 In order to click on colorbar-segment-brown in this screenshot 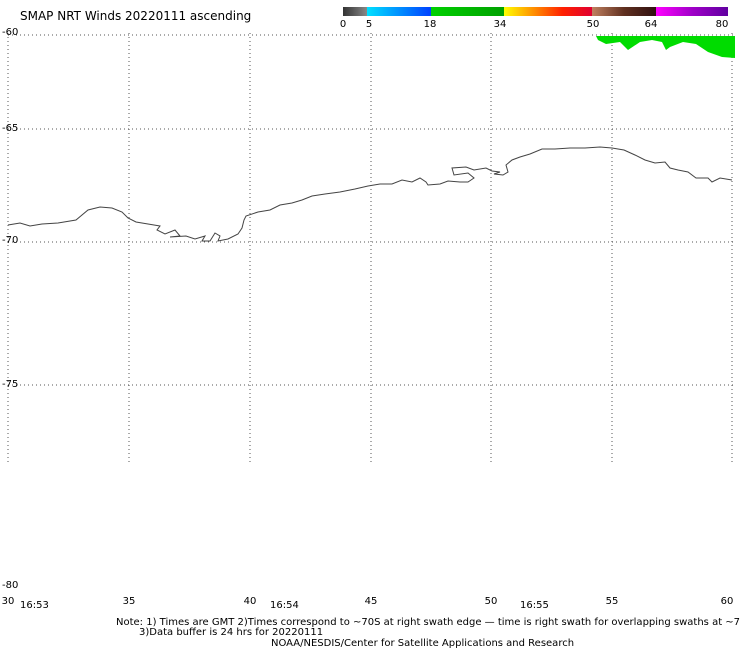, I will do `click(624, 11)`.